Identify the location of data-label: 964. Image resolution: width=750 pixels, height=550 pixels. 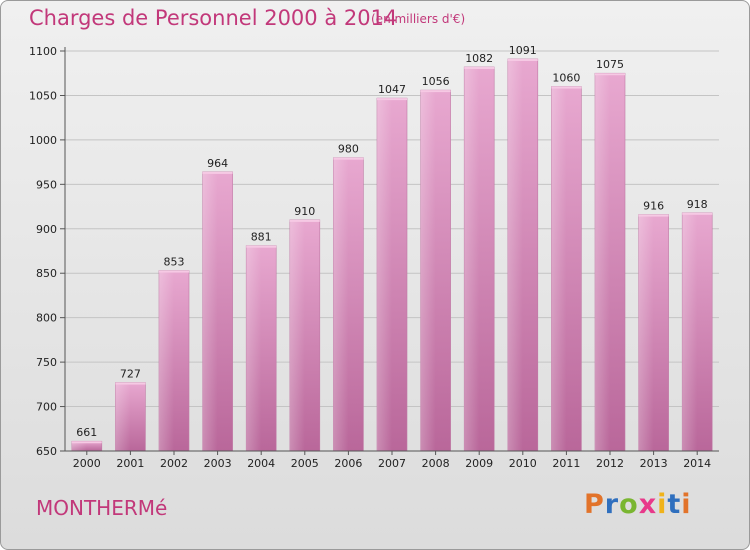
(217, 163).